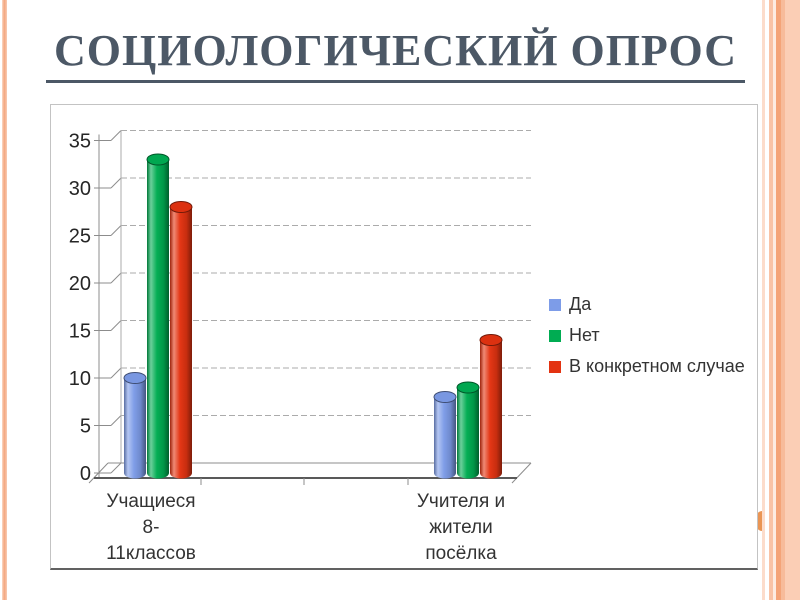  I want to click on y-axis-label: 0, so click(85, 474).